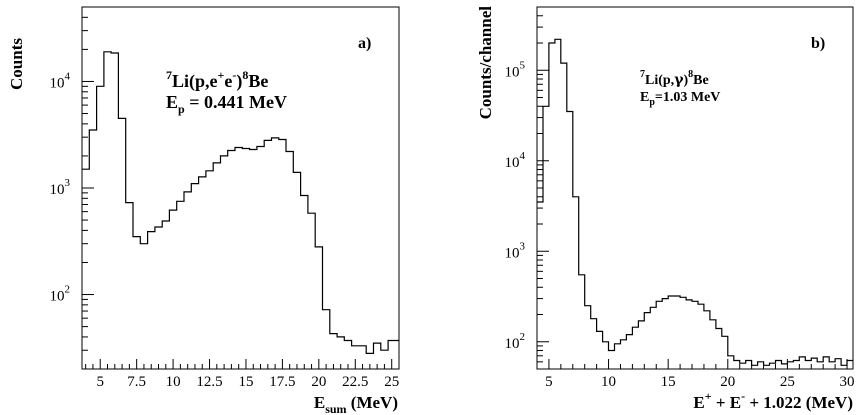 Image resolution: width=856 pixels, height=415 pixels. Describe the element at coordinates (847, 382) in the screenshot. I see `x-tick-label: 30` at that location.